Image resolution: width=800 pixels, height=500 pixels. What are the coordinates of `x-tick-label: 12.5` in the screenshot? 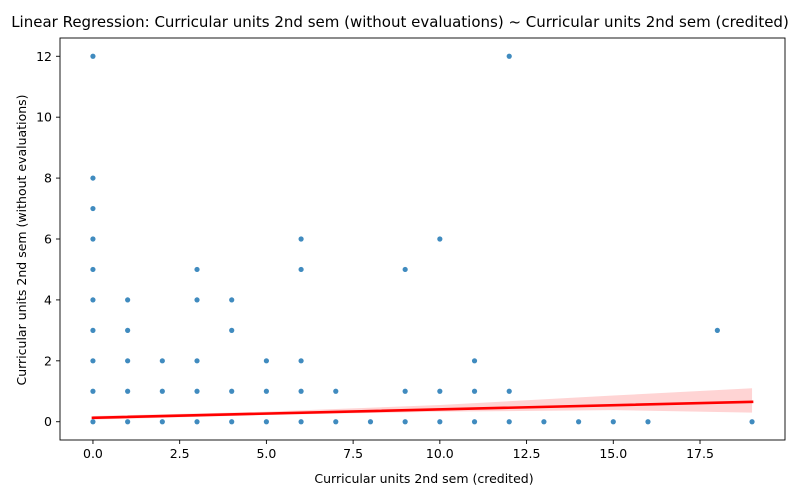 It's located at (527, 453).